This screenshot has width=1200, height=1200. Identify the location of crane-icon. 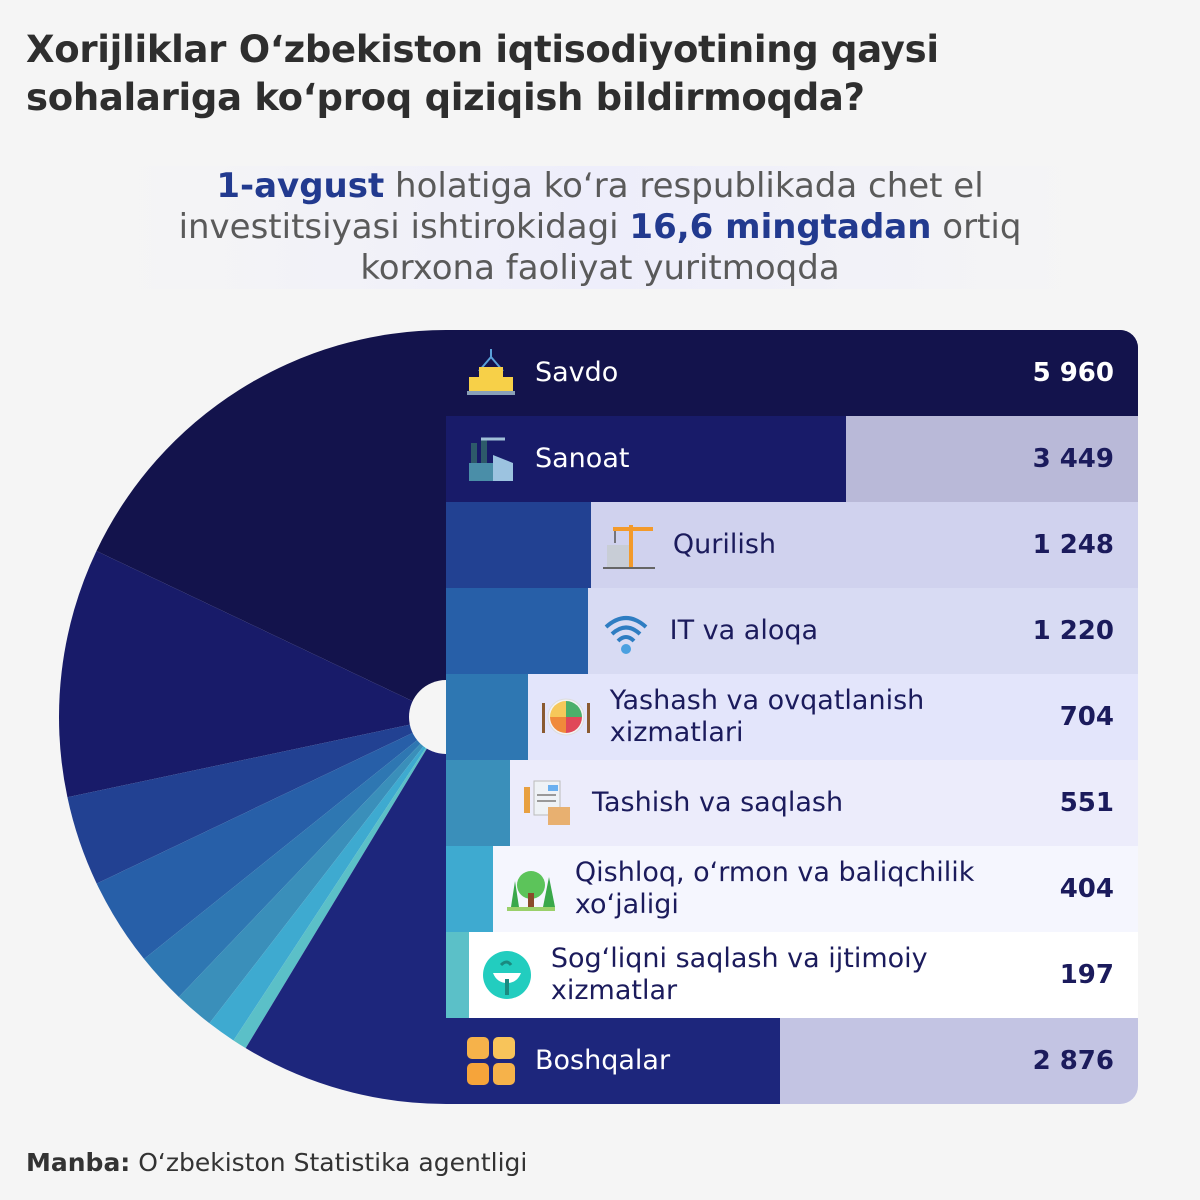
(628, 545).